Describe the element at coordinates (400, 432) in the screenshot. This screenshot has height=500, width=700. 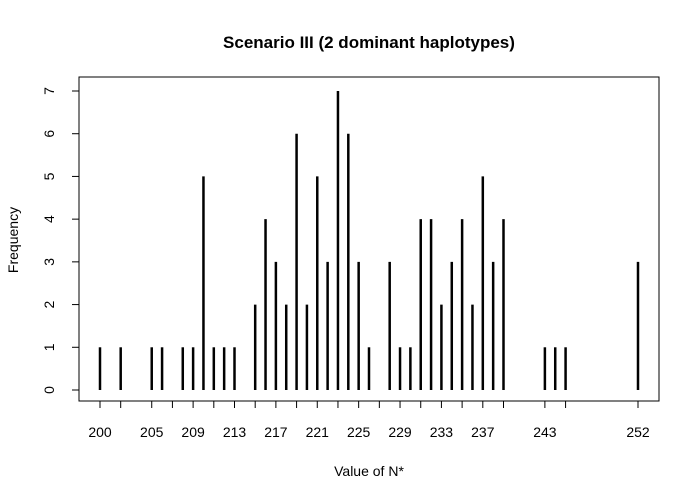
I see `x-tick-label-229: 229` at that location.